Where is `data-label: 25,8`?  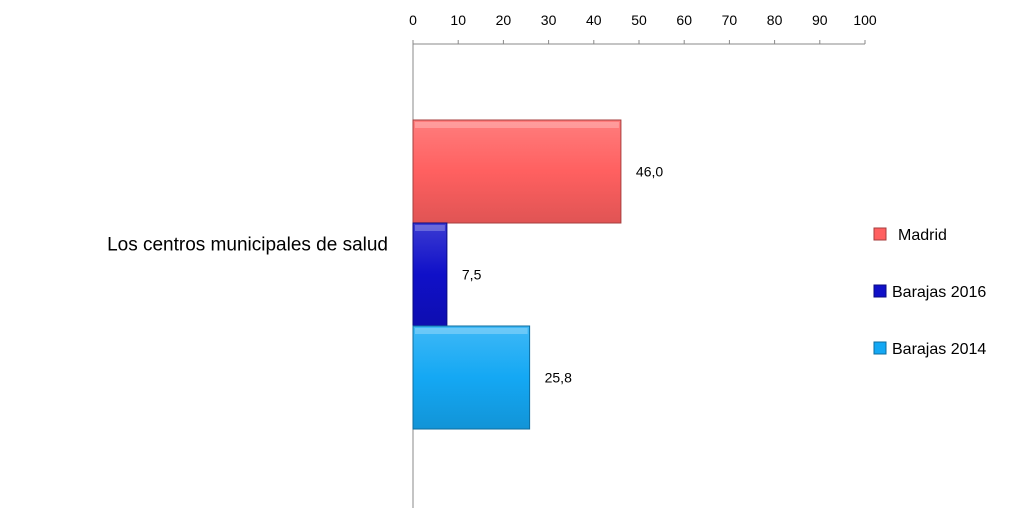 data-label: 25,8 is located at coordinates (558, 378).